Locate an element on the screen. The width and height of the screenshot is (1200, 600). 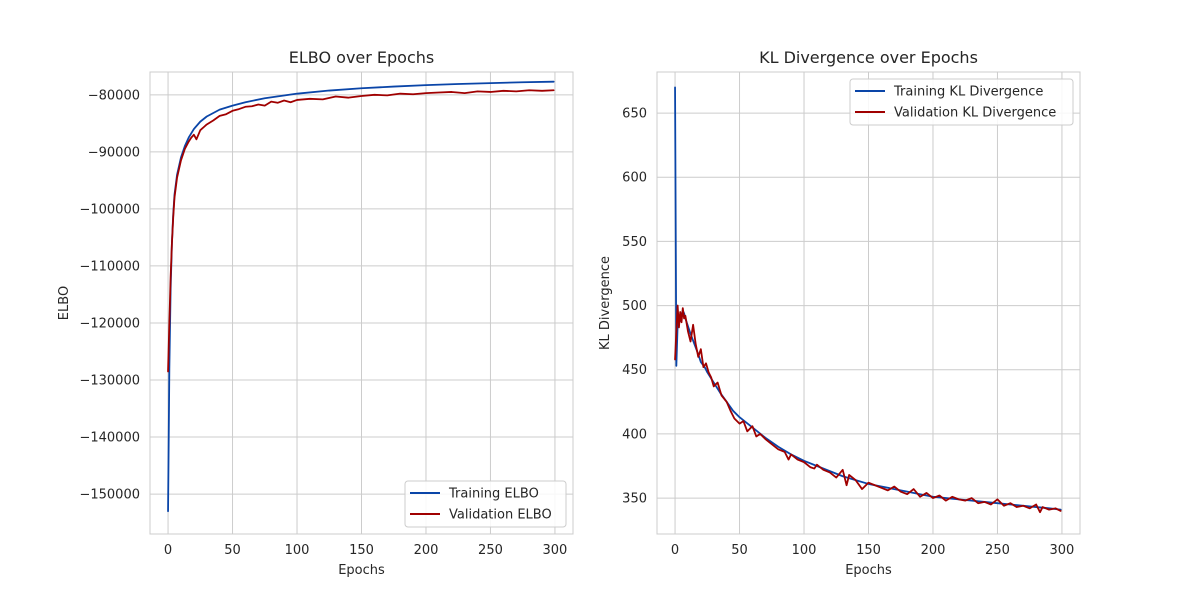
kl-legend-label-training: Training KL Divergence is located at coordinates (968, 92).